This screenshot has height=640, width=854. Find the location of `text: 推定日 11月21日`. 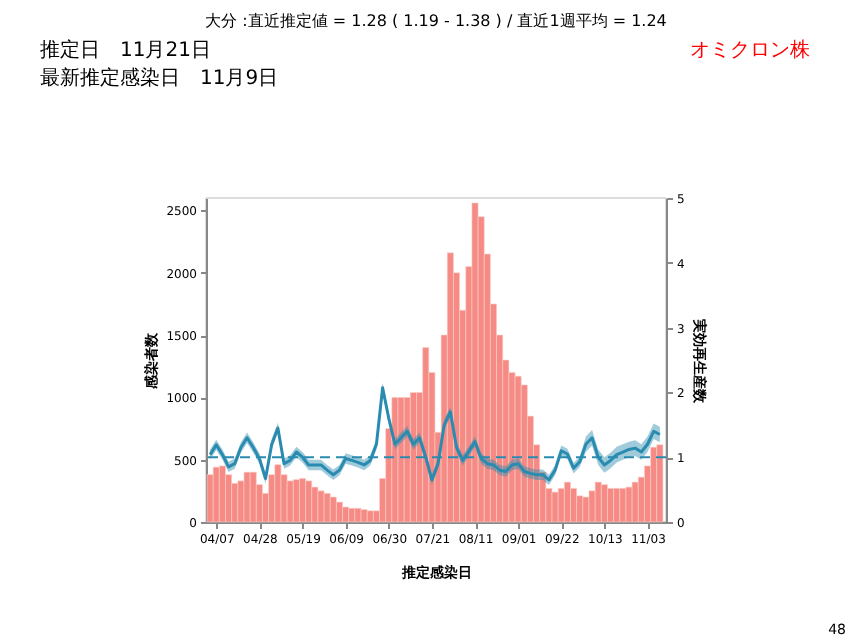

text: 推定日 11月21日 is located at coordinates (125, 50).